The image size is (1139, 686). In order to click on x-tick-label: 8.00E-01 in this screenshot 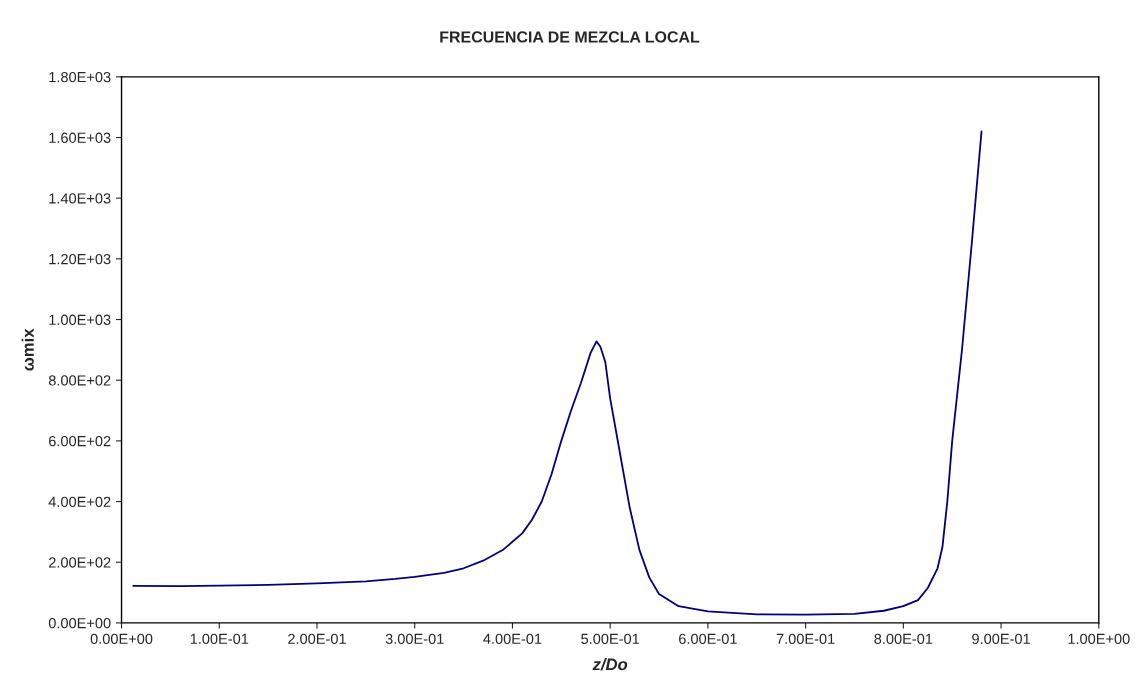, I will do `click(903, 639)`.